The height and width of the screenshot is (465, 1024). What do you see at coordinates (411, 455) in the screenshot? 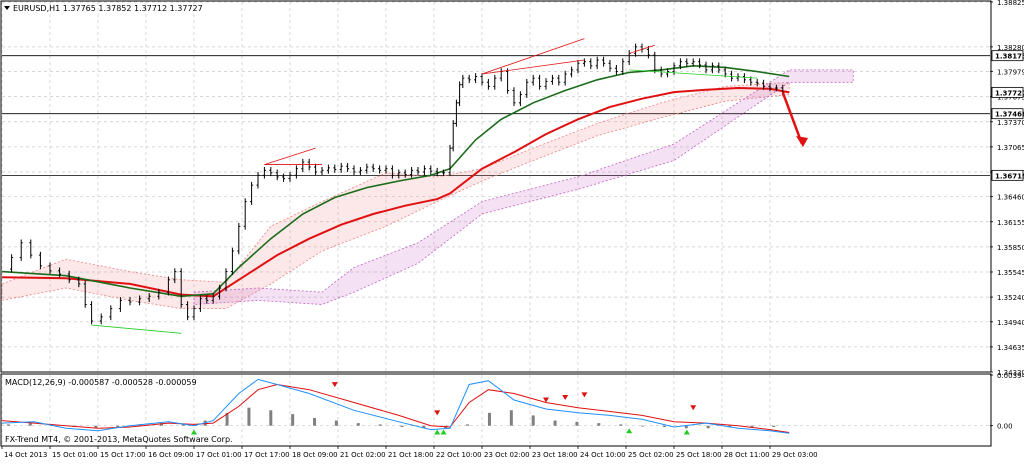
I see `time-tick-label: 21 Oct 18:00` at bounding box center [411, 455].